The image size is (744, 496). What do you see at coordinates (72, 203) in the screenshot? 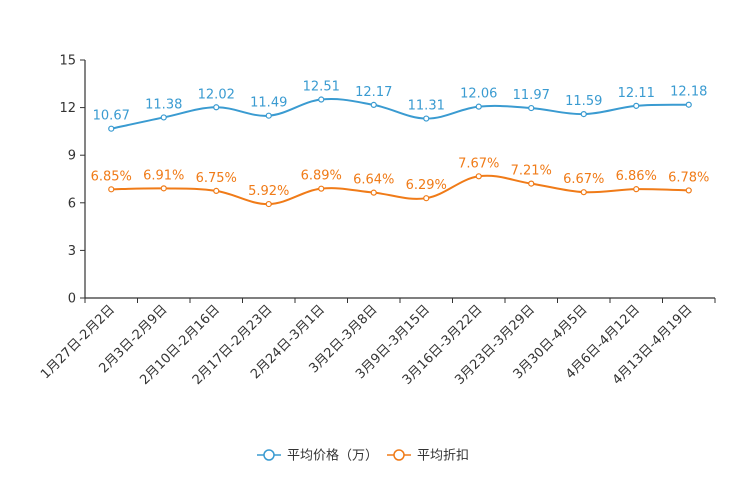
I see `y-tick-label: 6` at bounding box center [72, 203].